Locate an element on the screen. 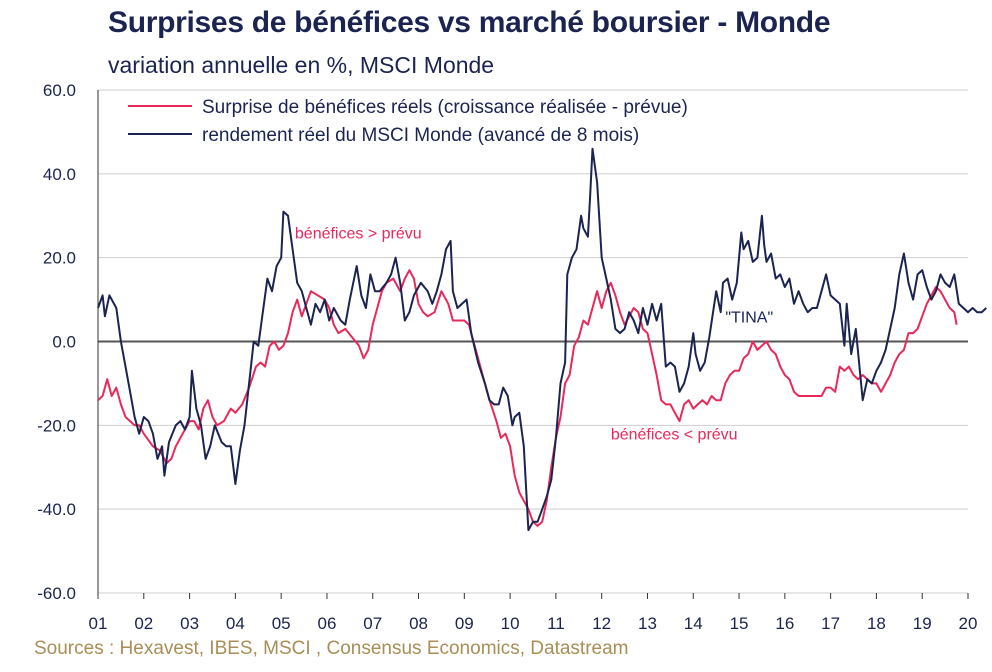 This screenshot has height=672, width=992. annotation-label: bénéfices < prévu is located at coordinates (674, 435).